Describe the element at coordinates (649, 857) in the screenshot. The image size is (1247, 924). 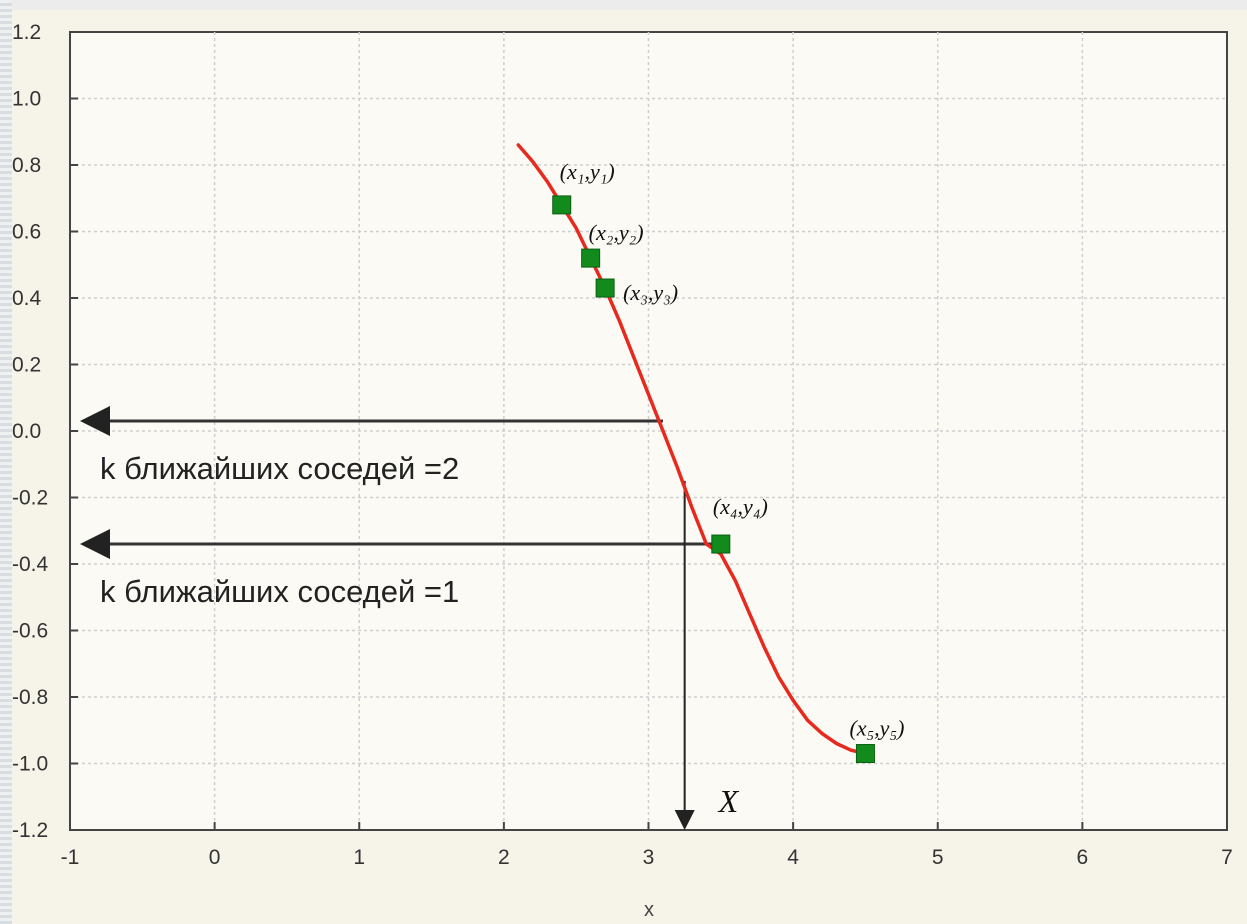
I see `x-tick-label: 3` at that location.